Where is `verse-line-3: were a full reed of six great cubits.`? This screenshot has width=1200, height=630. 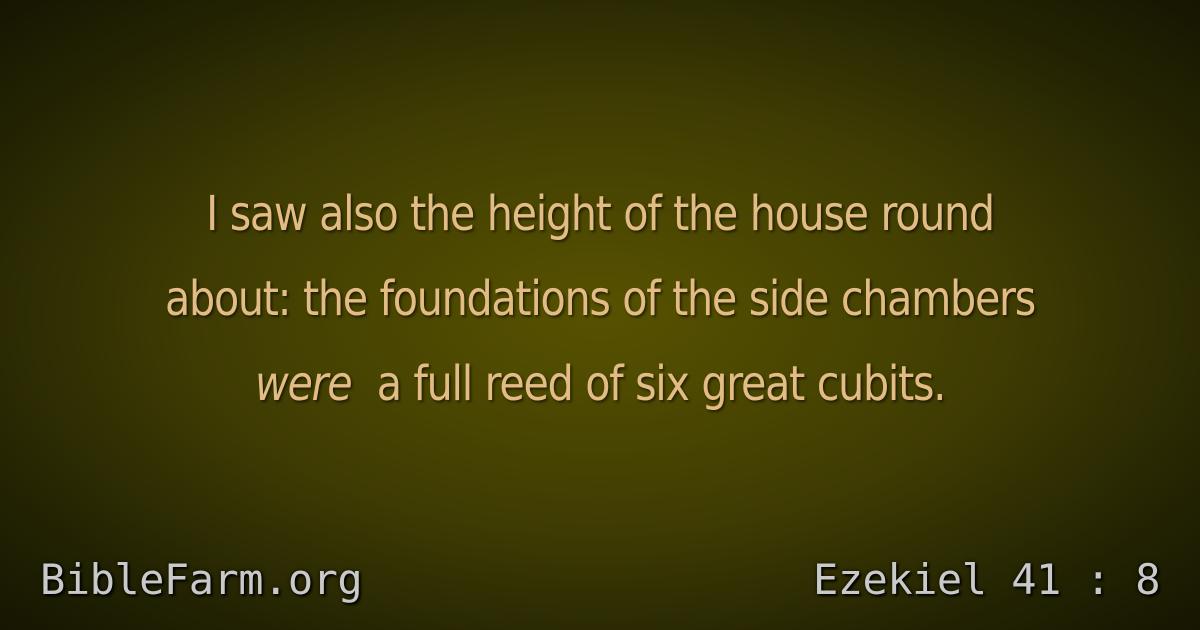
verse-line-3: were a full reed of six great cubits. is located at coordinates (600, 384).